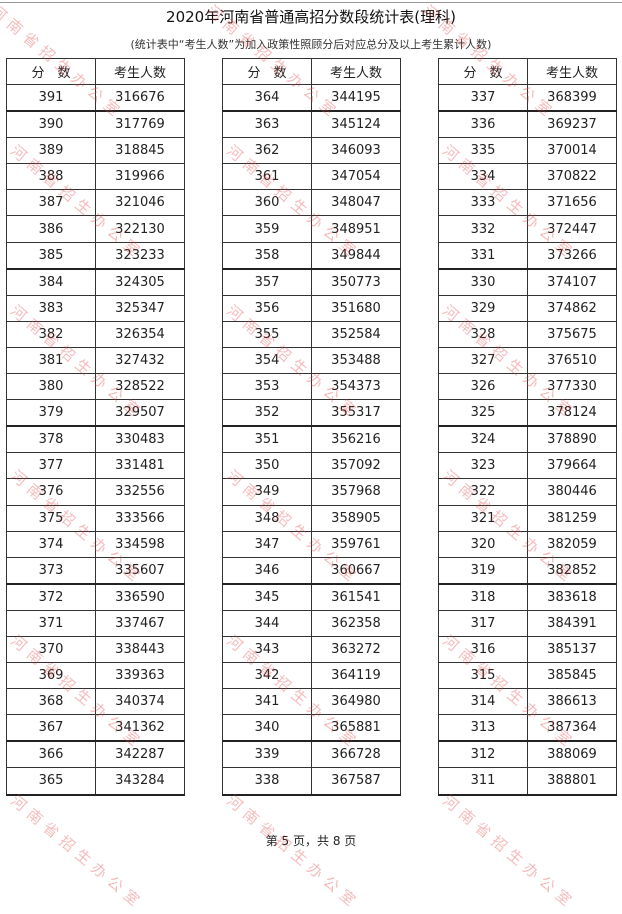 This screenshot has height=914, width=622. Describe the element at coordinates (572, 754) in the screenshot. I see `count-cell: 388069` at that location.